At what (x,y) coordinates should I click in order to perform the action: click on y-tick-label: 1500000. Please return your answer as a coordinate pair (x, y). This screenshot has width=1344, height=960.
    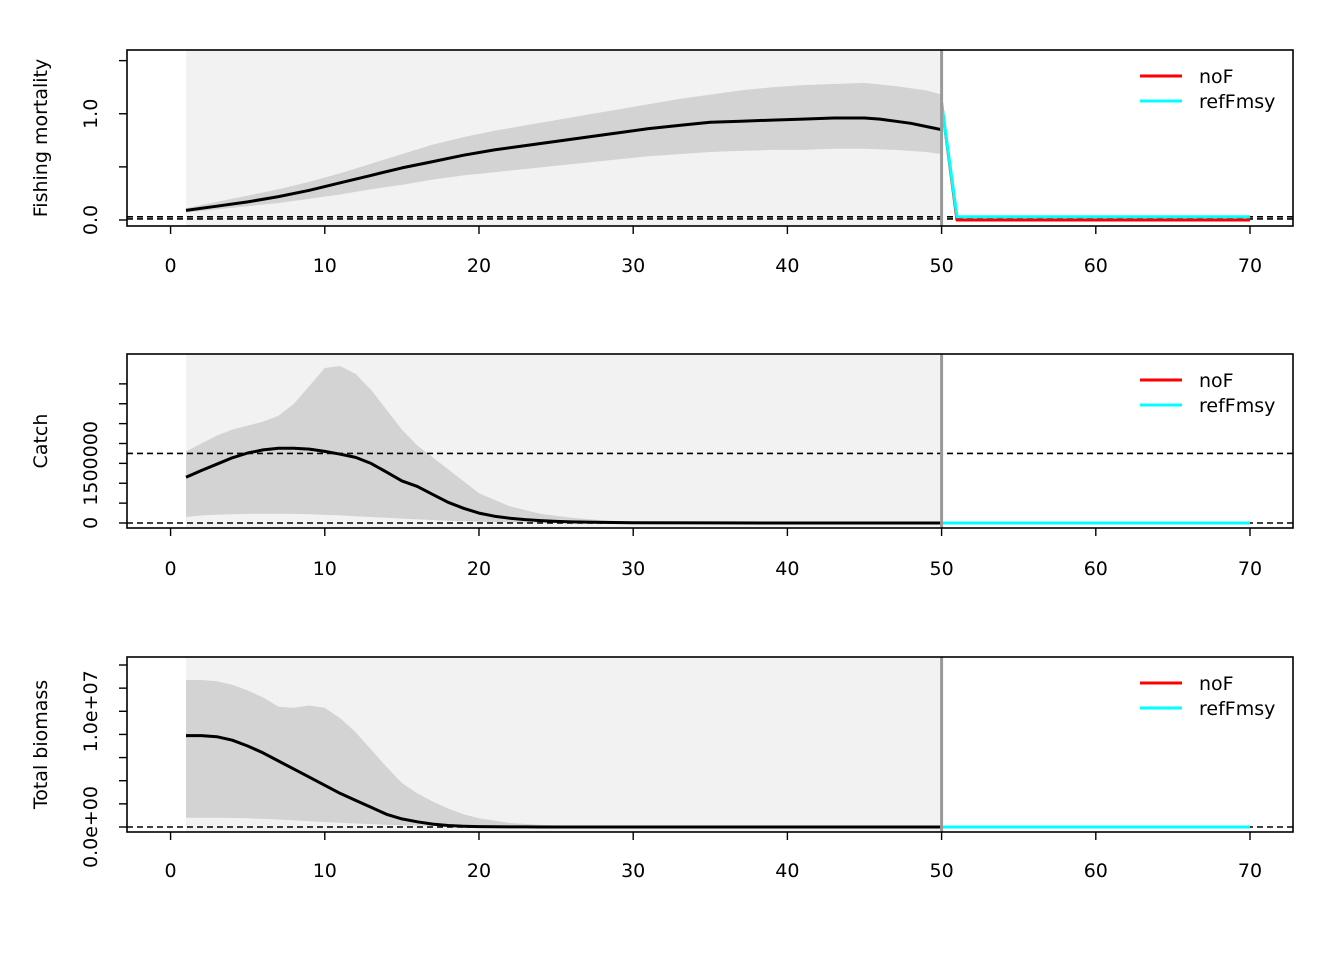
    Looking at the image, I should click on (91, 463).